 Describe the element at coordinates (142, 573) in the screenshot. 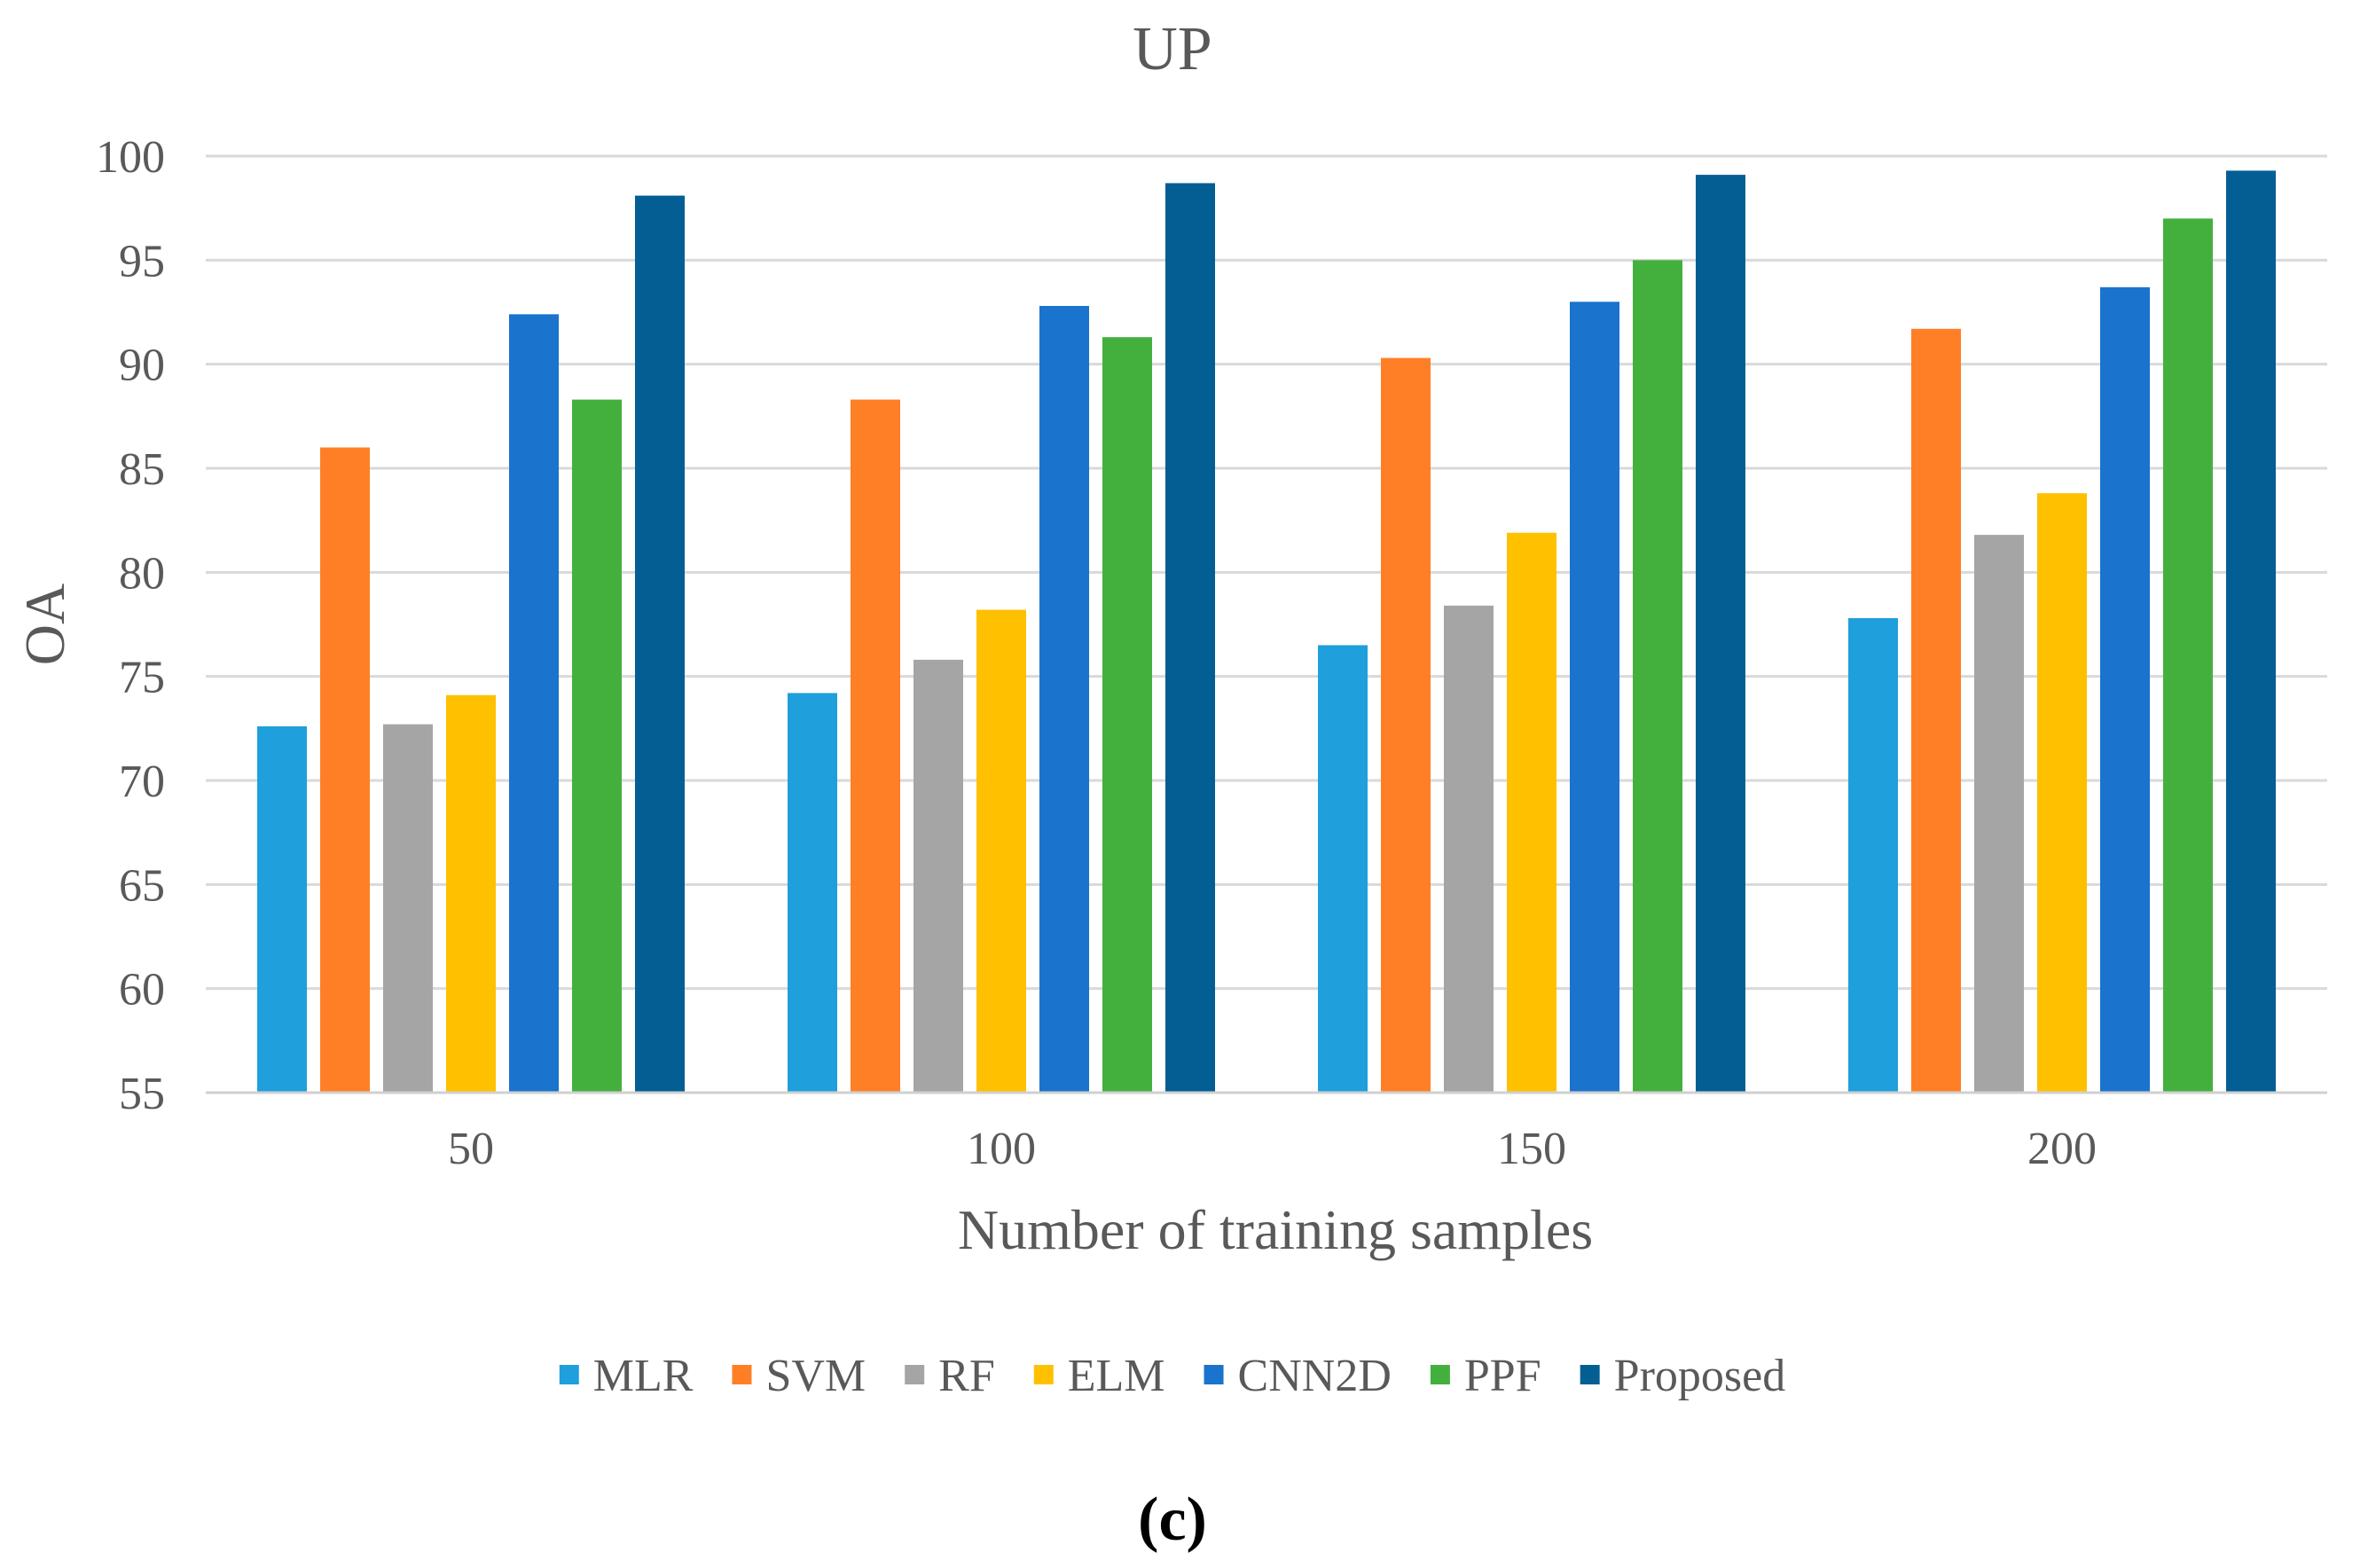

I see `y-tick-label: 80` at that location.